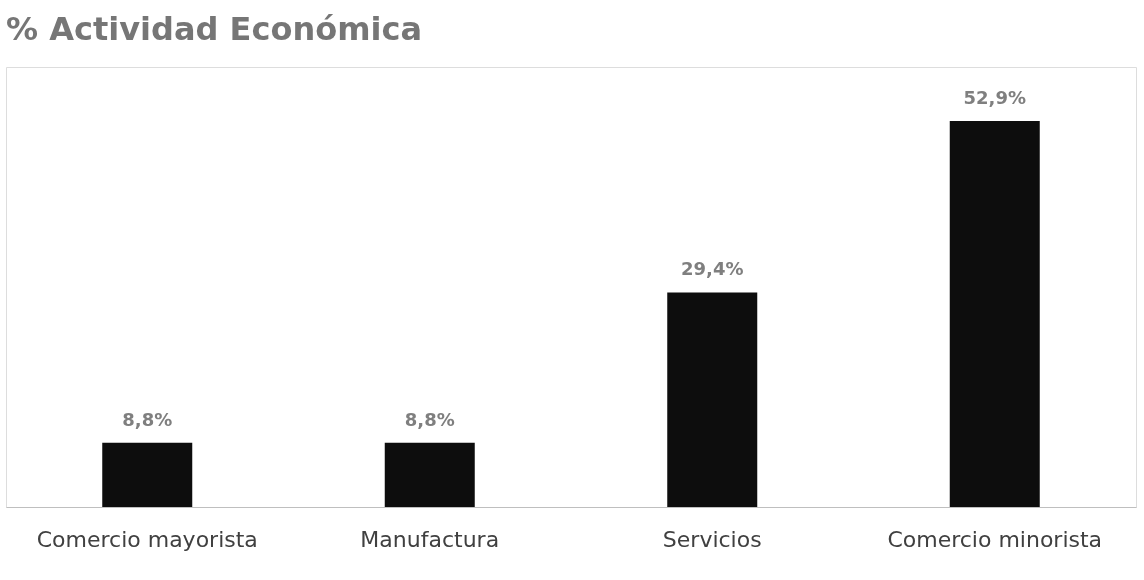  I want to click on x-tick-label: Servicios, so click(712, 539).